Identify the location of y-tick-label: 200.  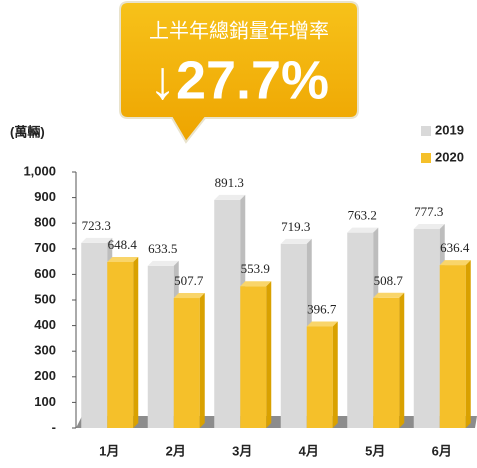
(45, 375).